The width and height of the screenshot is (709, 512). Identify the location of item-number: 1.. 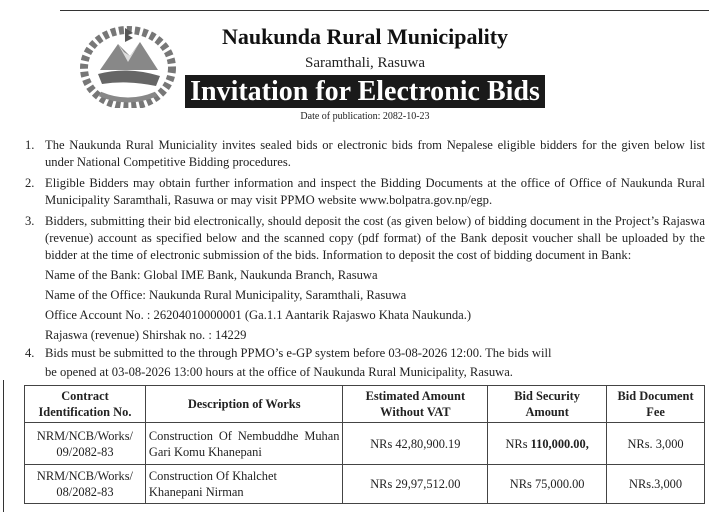
(30, 145).